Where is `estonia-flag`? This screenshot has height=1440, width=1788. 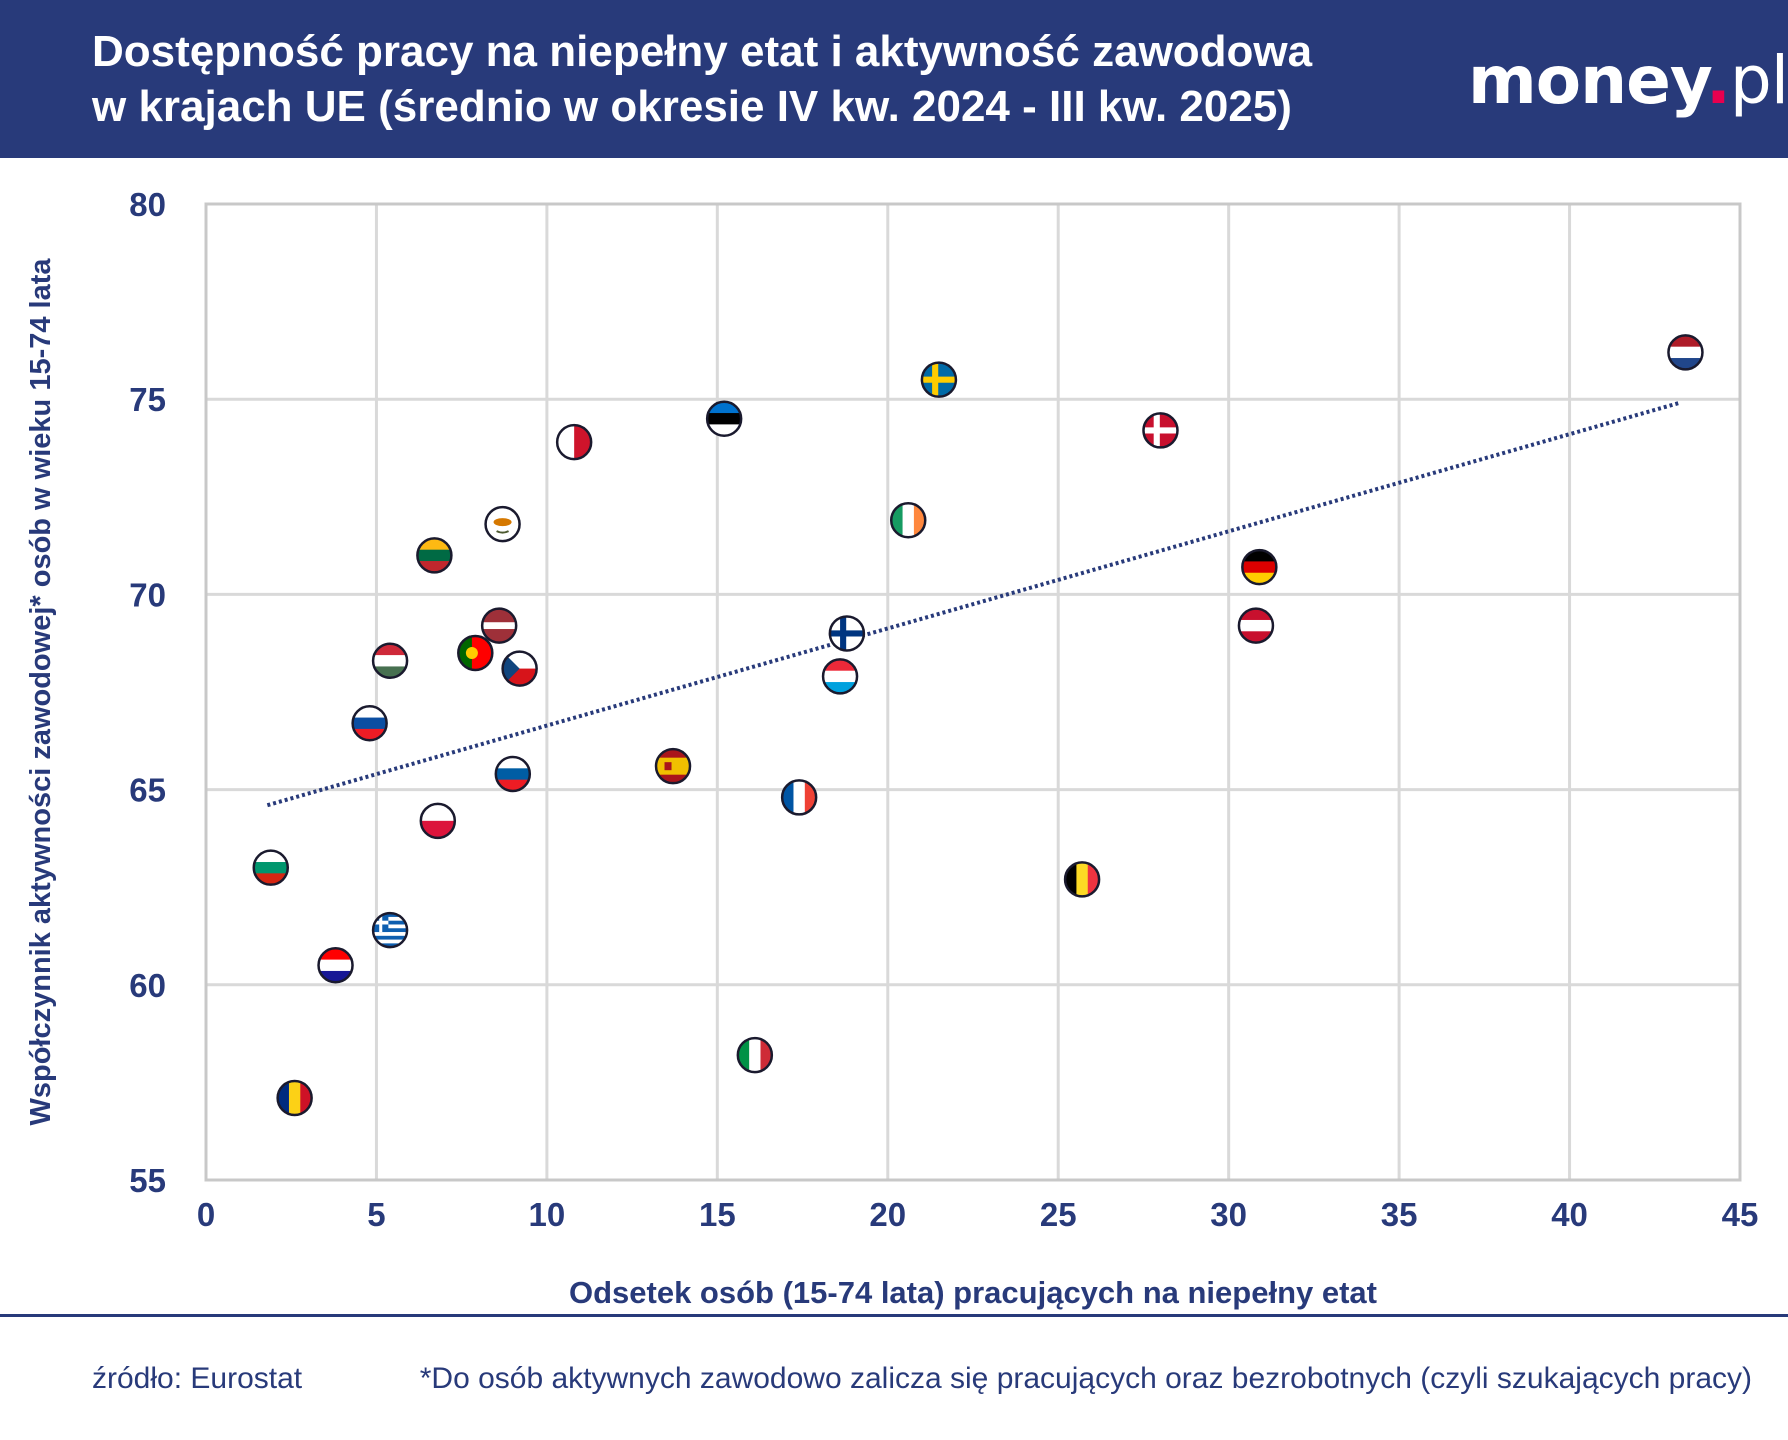
estonia-flag is located at coordinates (724, 418).